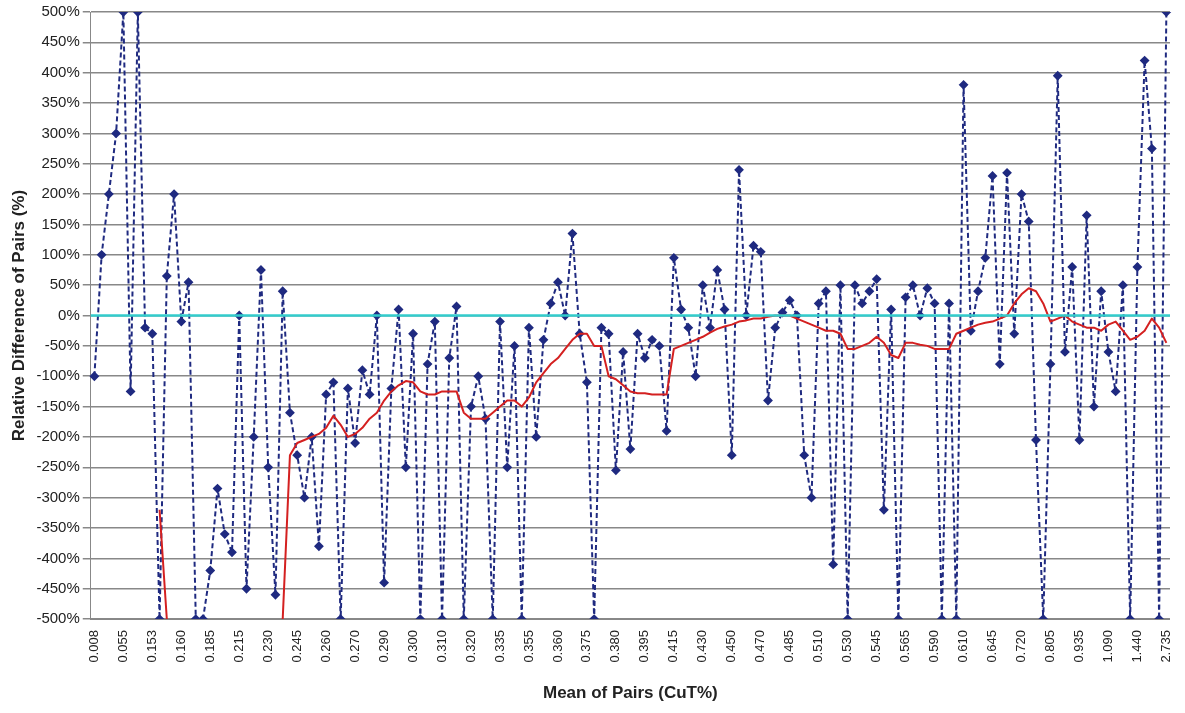  What do you see at coordinates (818, 646) in the screenshot?
I see `x-tick-label: 0.510` at bounding box center [818, 646].